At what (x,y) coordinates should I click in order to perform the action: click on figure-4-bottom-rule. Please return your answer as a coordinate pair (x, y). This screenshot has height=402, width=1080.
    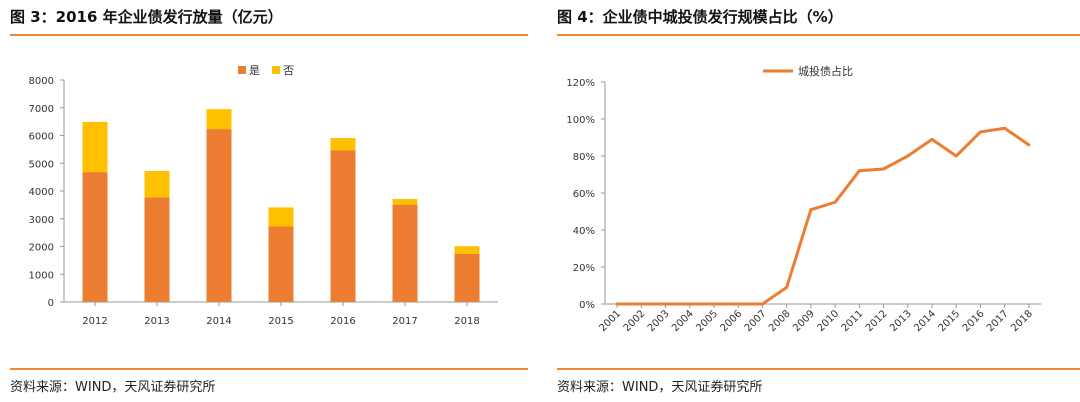
    Looking at the image, I should click on (818, 369).